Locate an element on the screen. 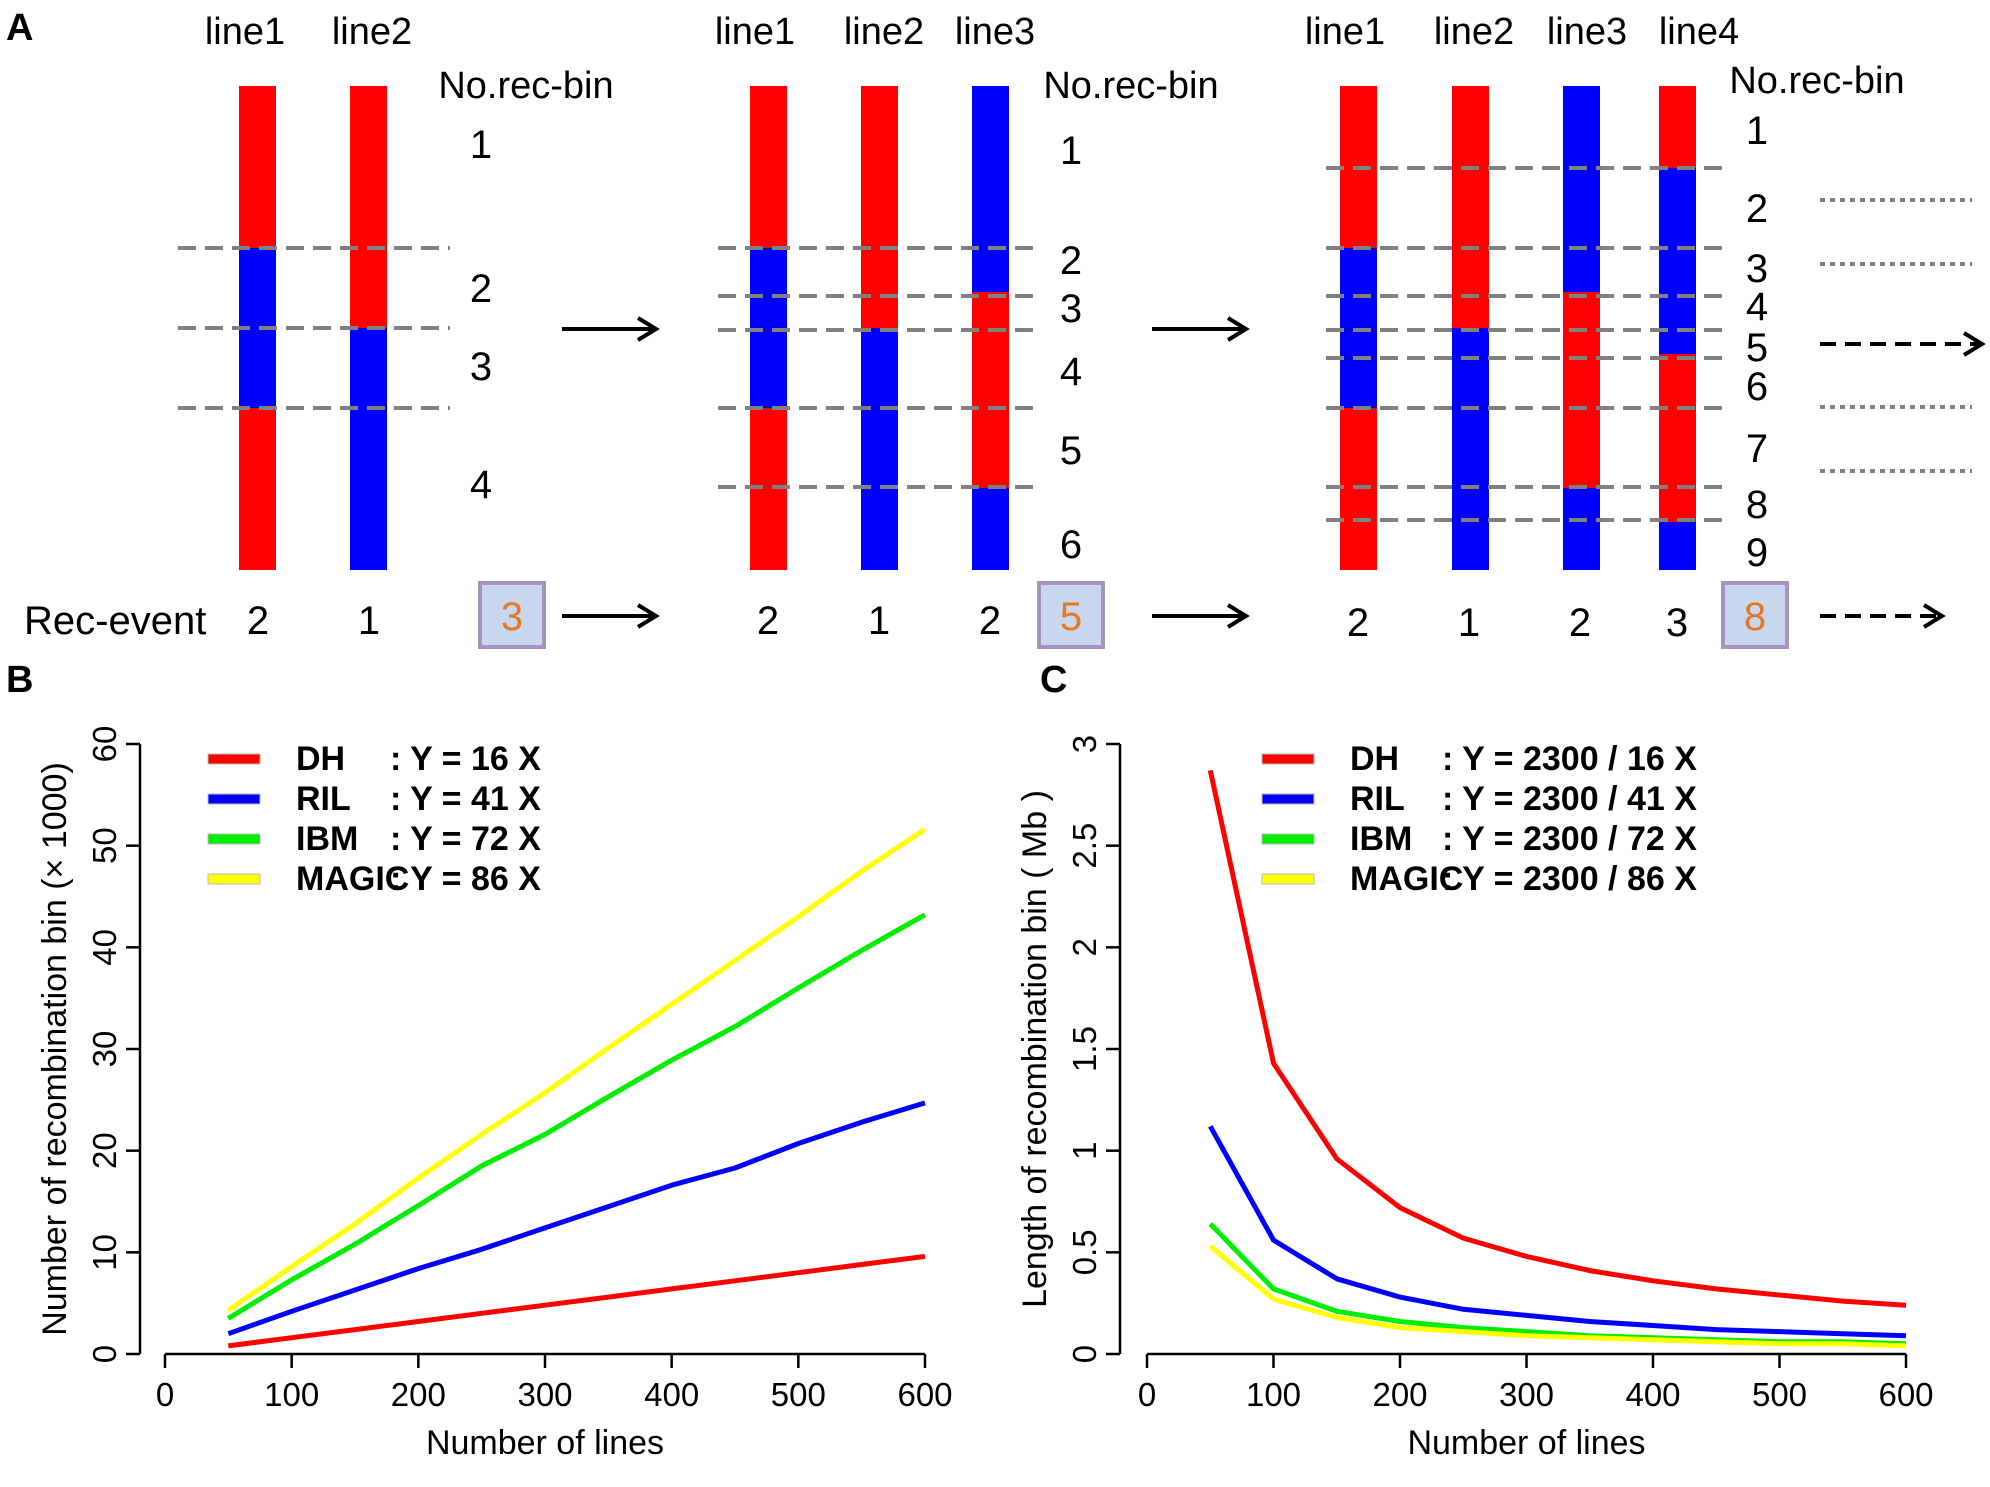 This screenshot has width=1990, height=1487. stage-3-total-box is located at coordinates (1755, 615).